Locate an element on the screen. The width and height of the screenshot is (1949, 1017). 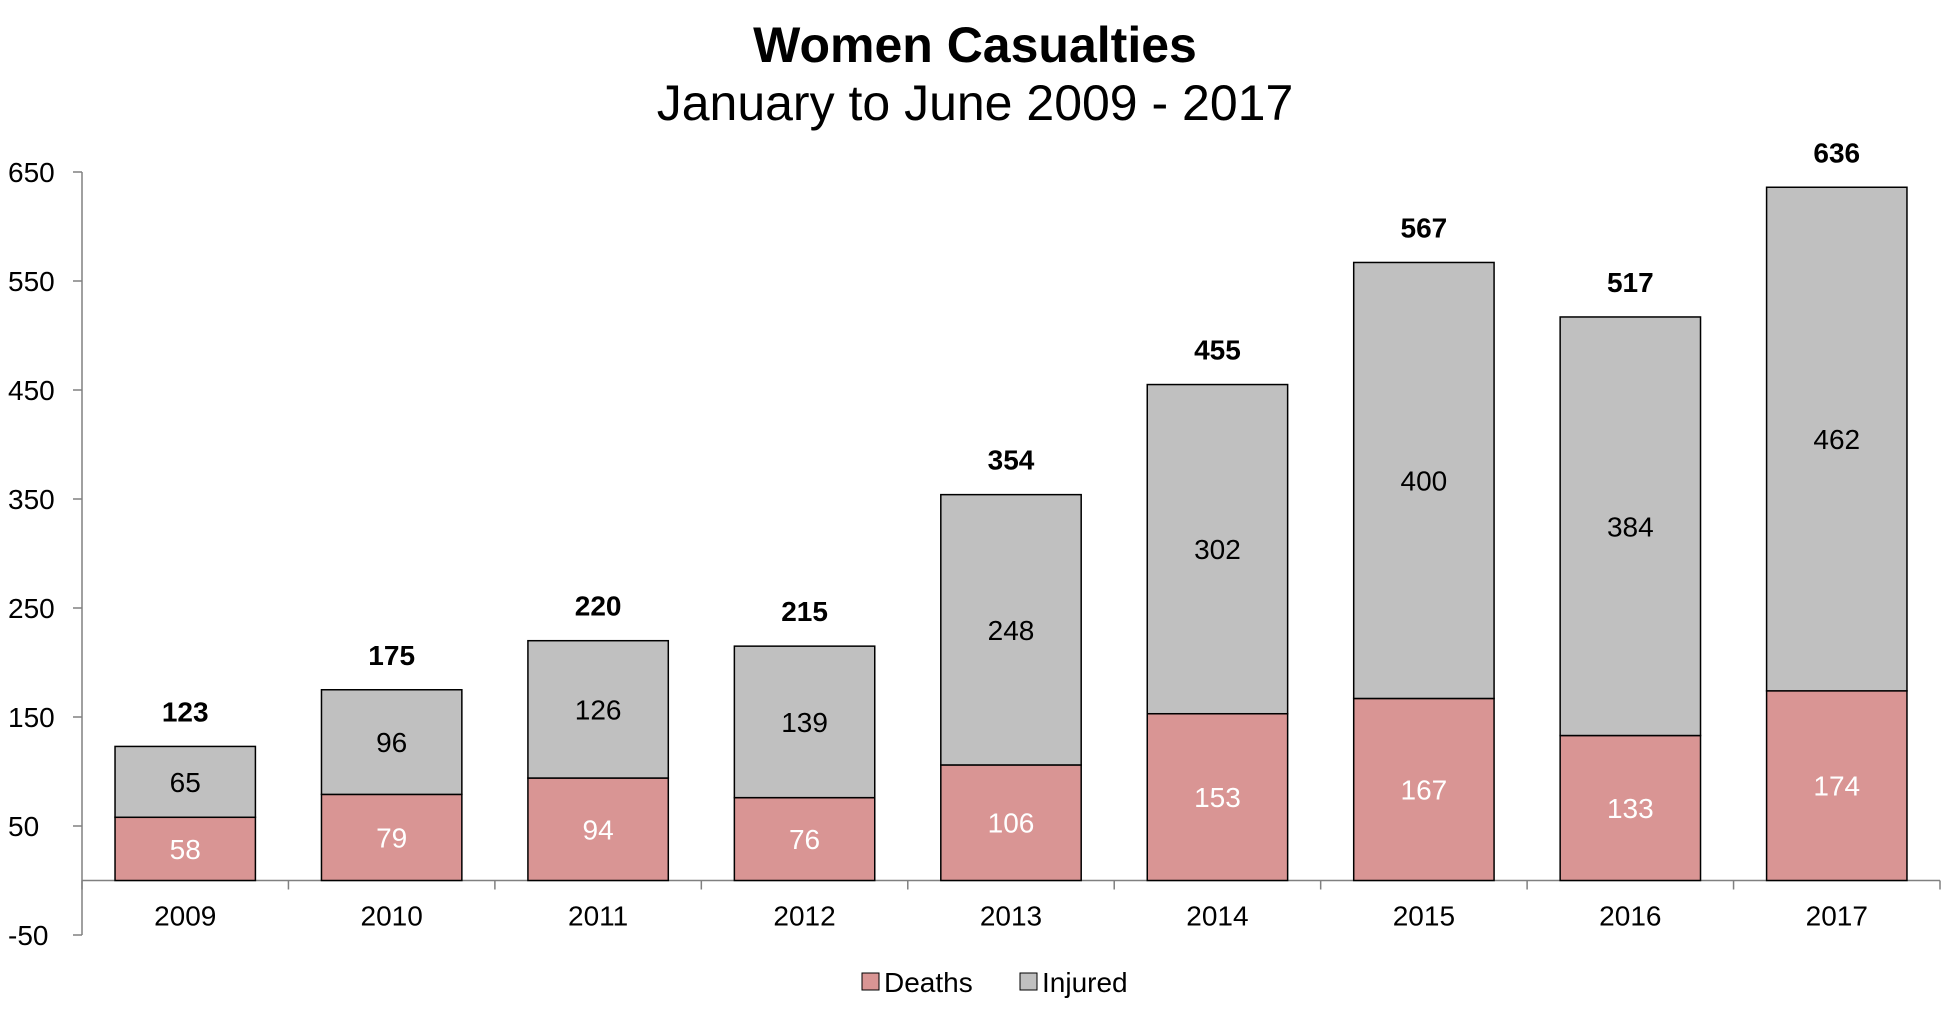
data-label-deaths: 133 is located at coordinates (1630, 808).